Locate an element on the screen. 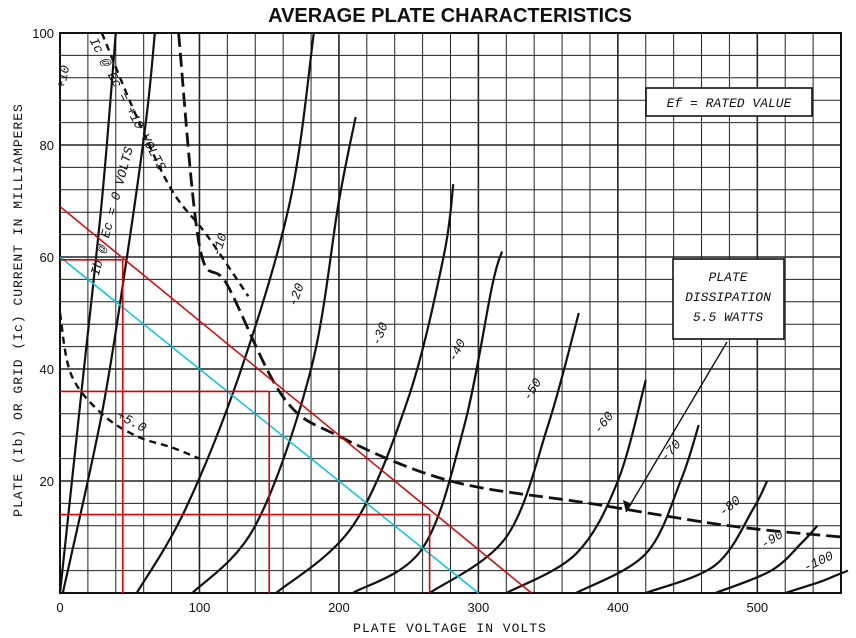  dissipation-line-3: 5.5 WATTS is located at coordinates (728, 317).